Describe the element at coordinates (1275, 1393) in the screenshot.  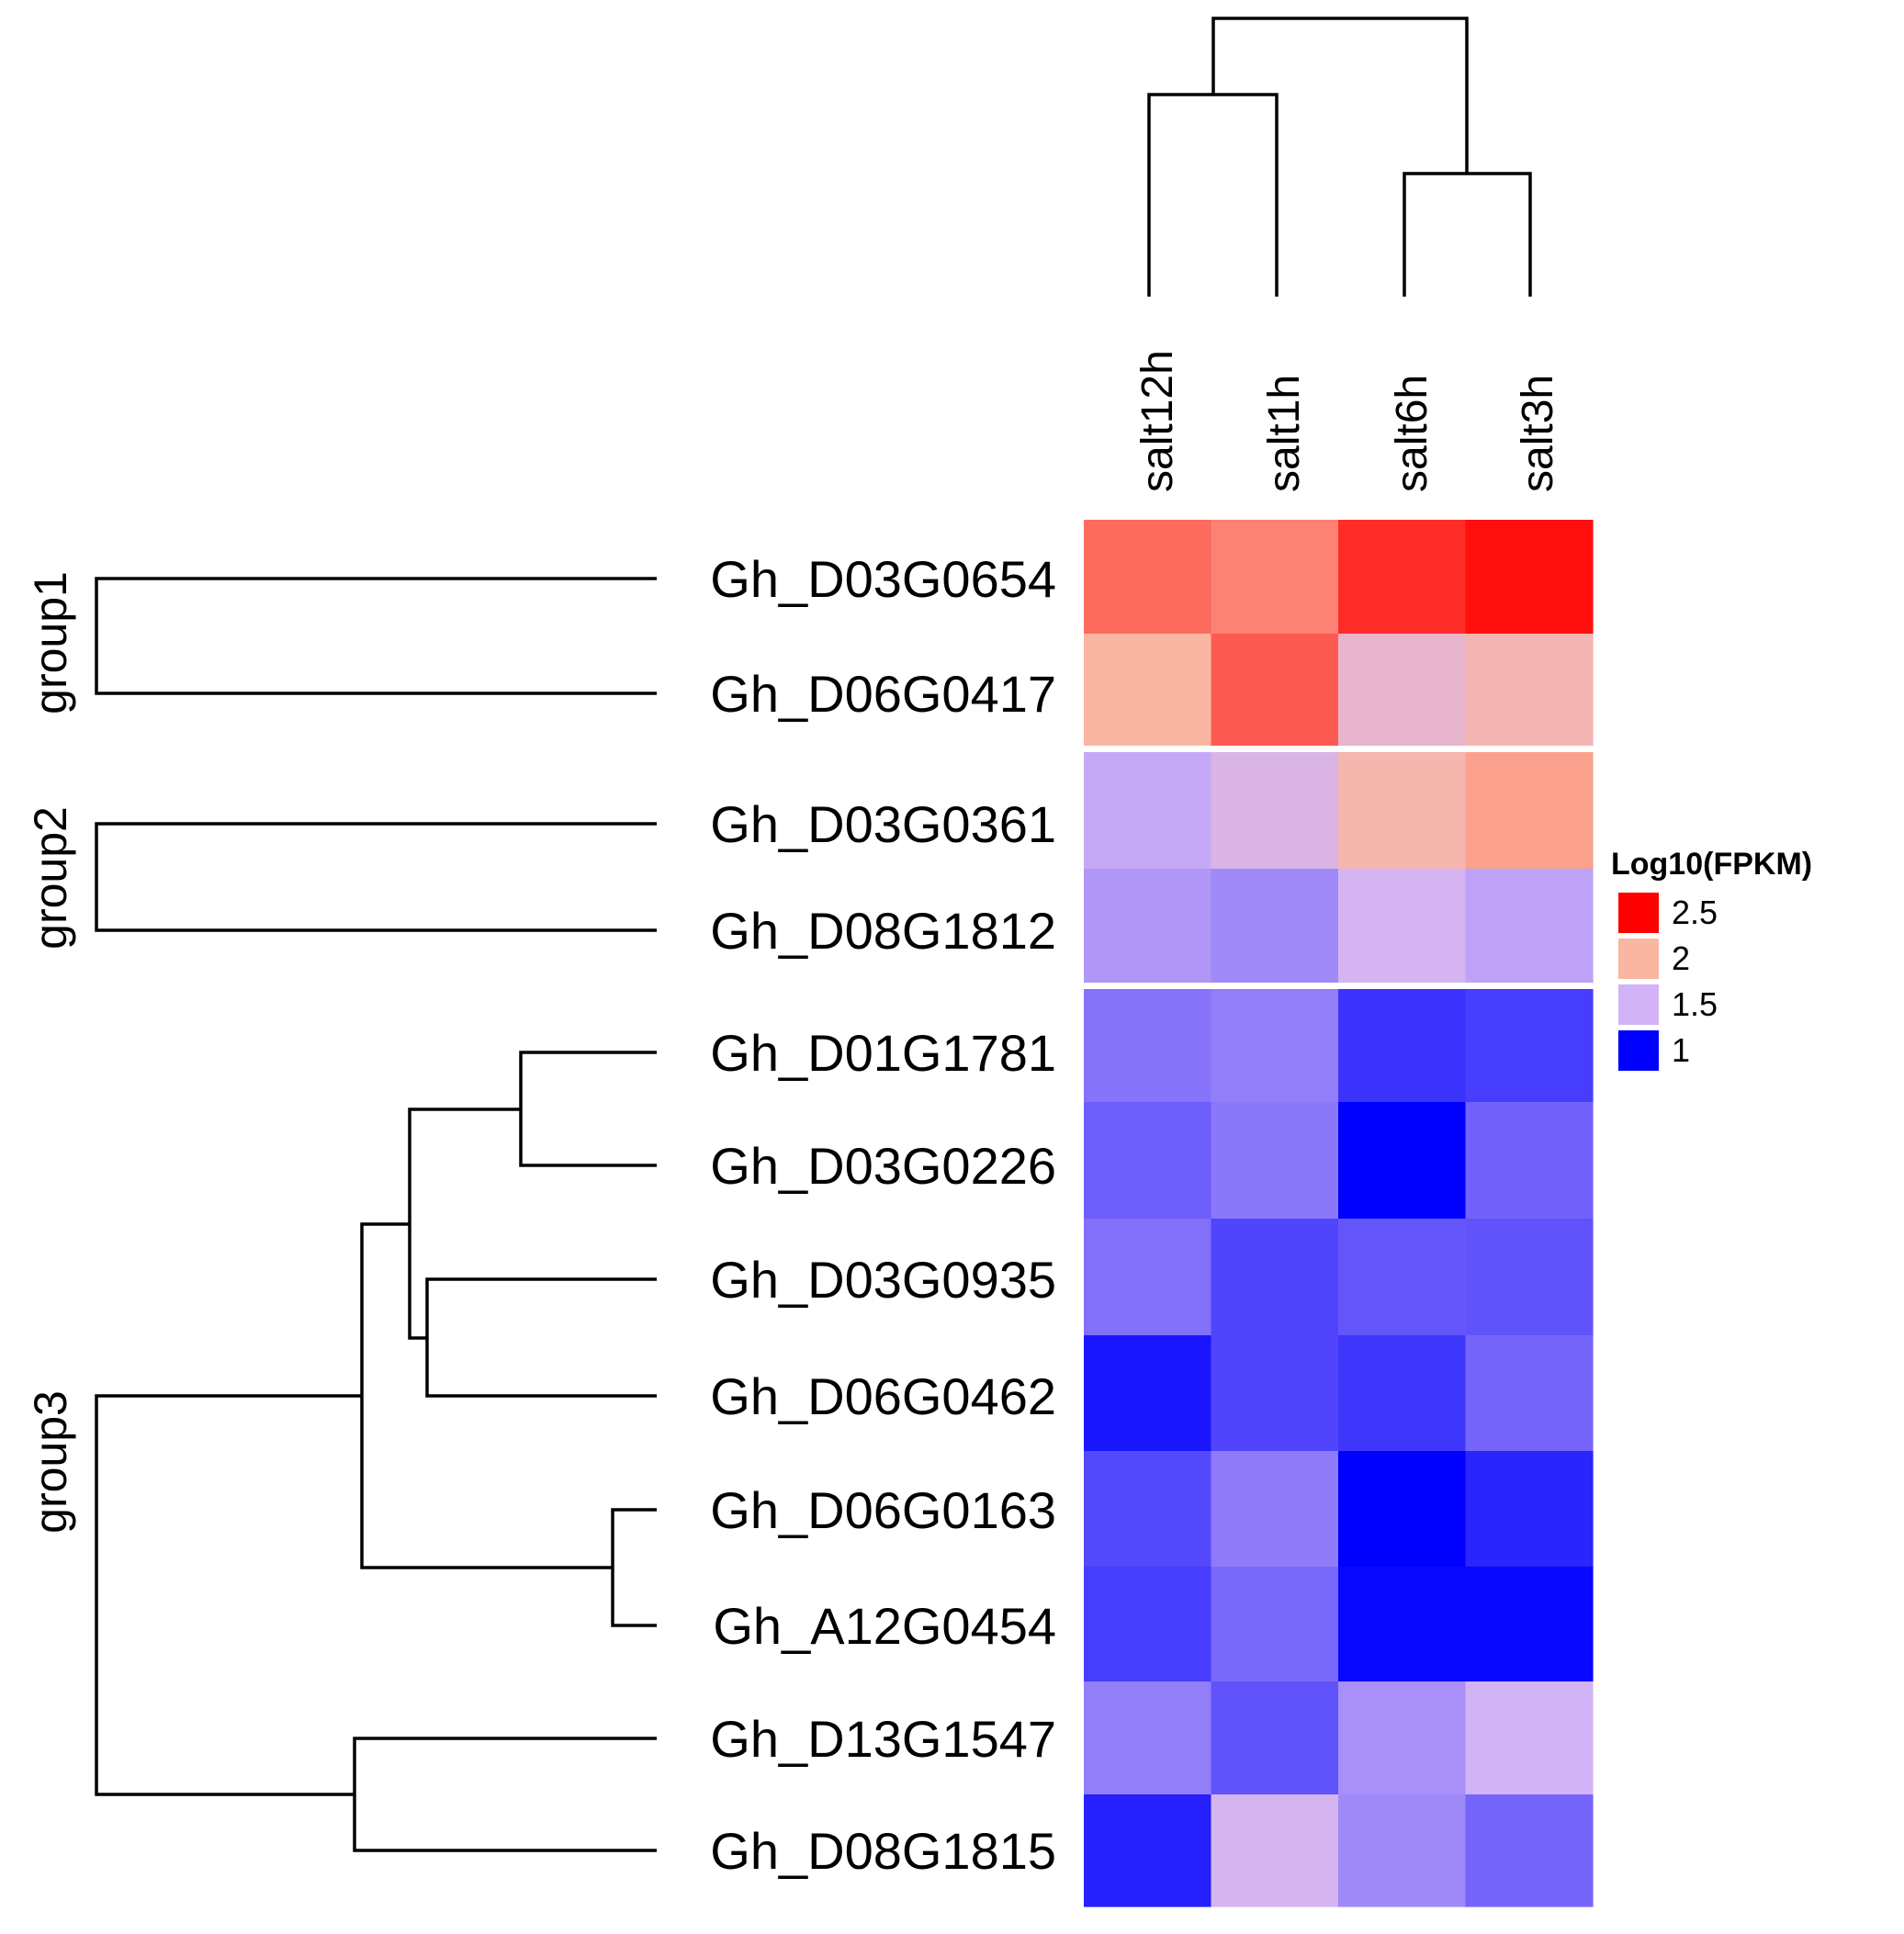
I see `heatmap-cell-Gh_D06G0462-salt1h` at that location.